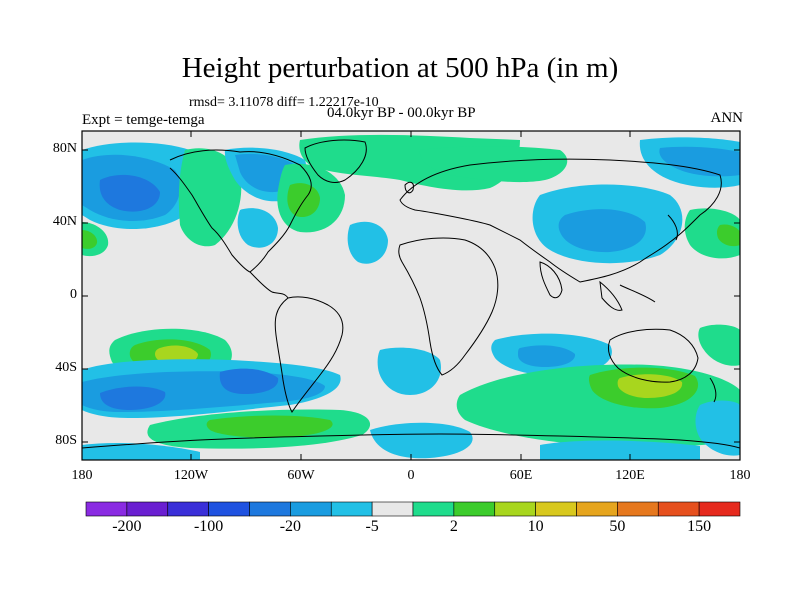 The image size is (800, 600). Describe the element at coordinates (191, 475) in the screenshot. I see `lon-tick-label-120w: 120W` at that location.